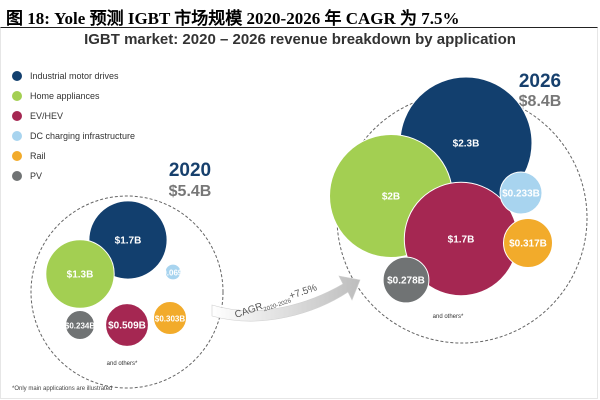  Describe the element at coordinates (122, 364) in the screenshot. I see `others-note-2020: and others*` at that location.